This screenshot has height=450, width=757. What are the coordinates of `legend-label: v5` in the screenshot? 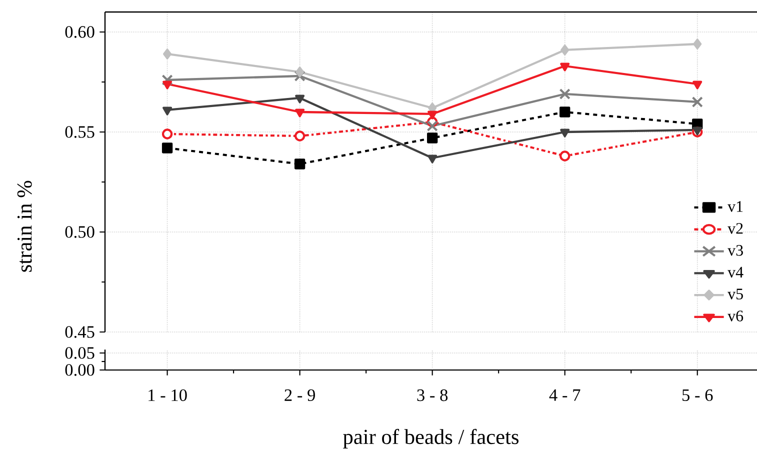 It's located at (735, 294).